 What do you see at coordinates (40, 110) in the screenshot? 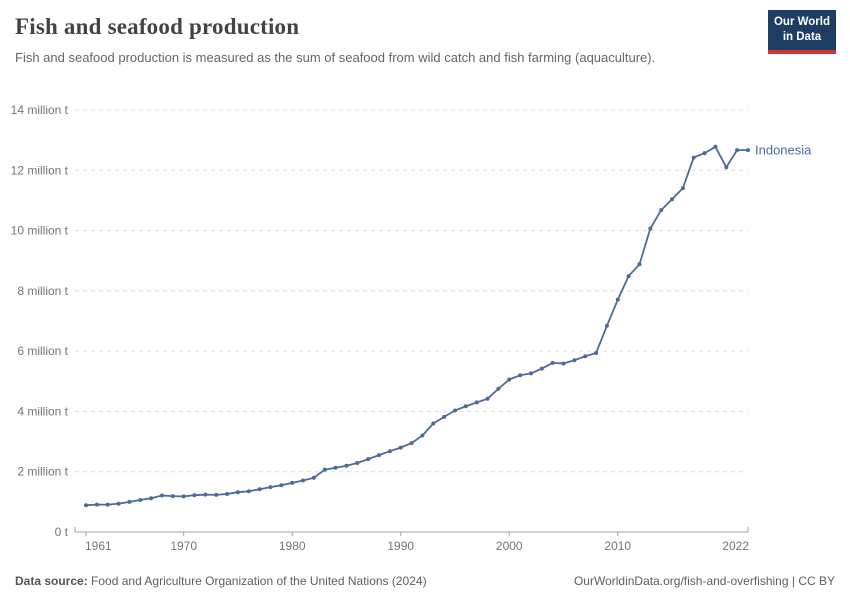
I see `y-tick-label: 14 million t` at bounding box center [40, 110].